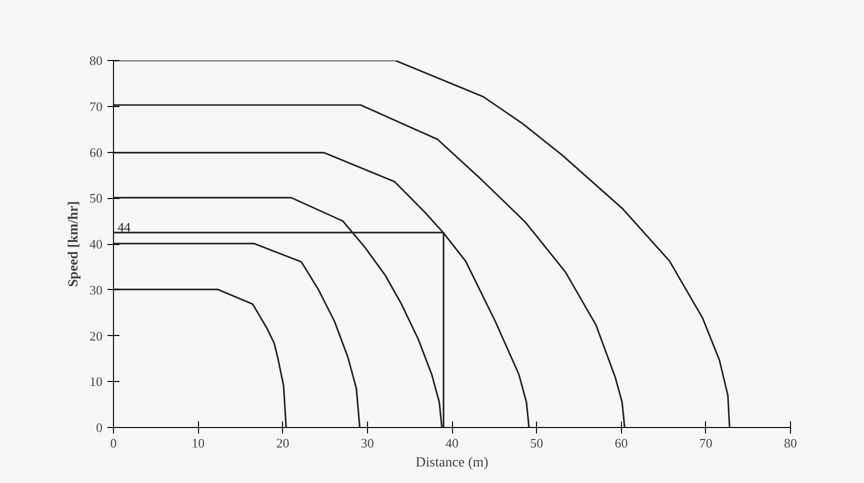 This screenshot has width=864, height=483. Describe the element at coordinates (705, 443) in the screenshot. I see `x-tick-label: 70` at that location.